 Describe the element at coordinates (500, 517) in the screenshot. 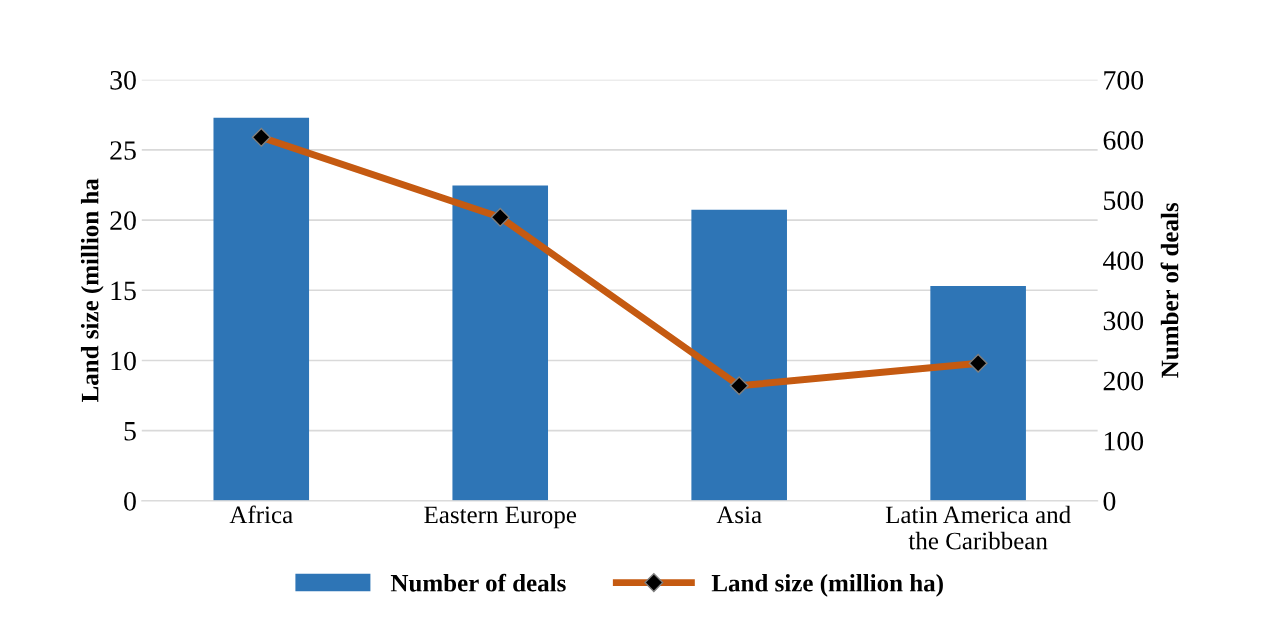

I see `x-tick-label: Eastern Europe` at that location.